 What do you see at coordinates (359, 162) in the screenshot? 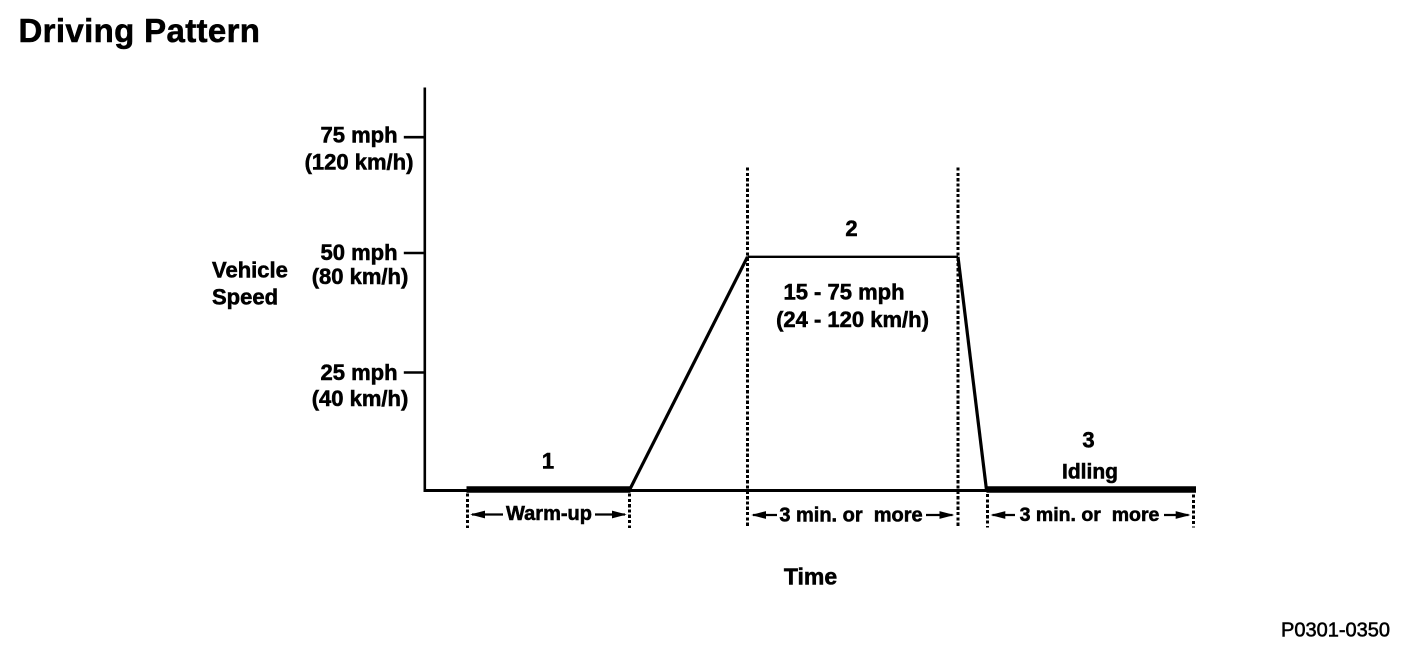
I see `svg-text: (120 km/h)` at bounding box center [359, 162].